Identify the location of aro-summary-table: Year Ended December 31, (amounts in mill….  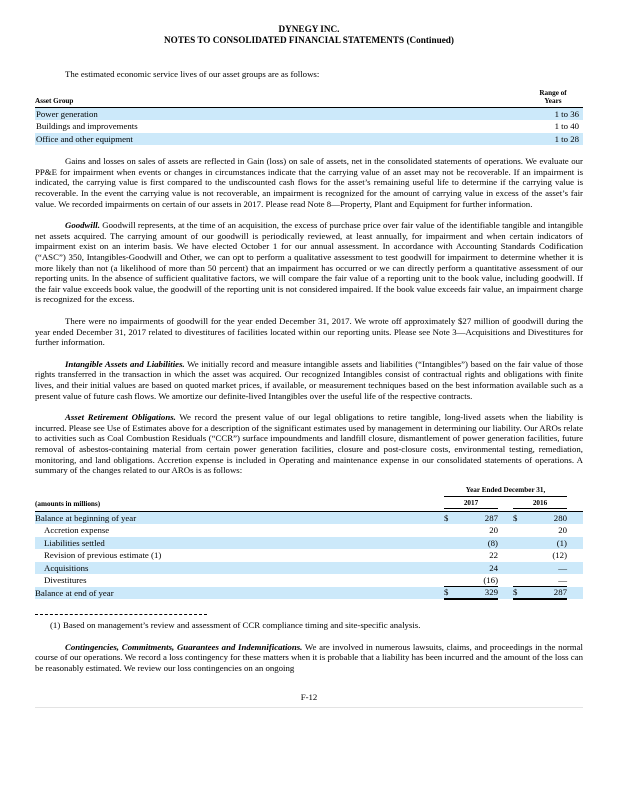
(309, 543).